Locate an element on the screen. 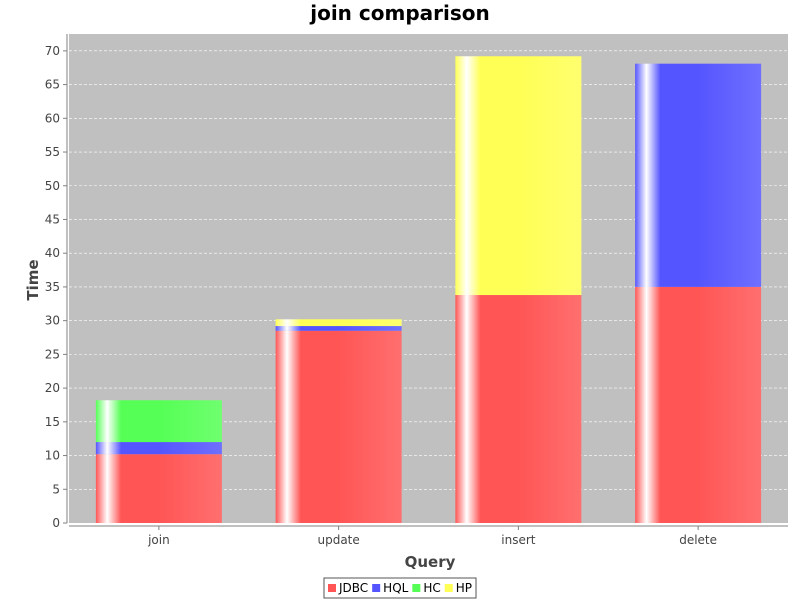 The height and width of the screenshot is (604, 800). legend-swatch-hp is located at coordinates (448, 588).